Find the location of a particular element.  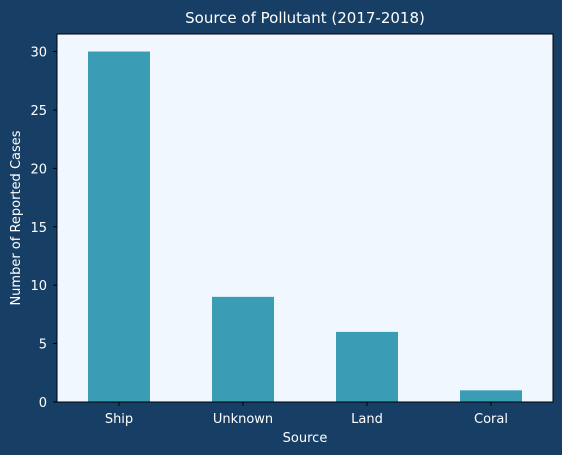

bar-ship is located at coordinates (119, 227).